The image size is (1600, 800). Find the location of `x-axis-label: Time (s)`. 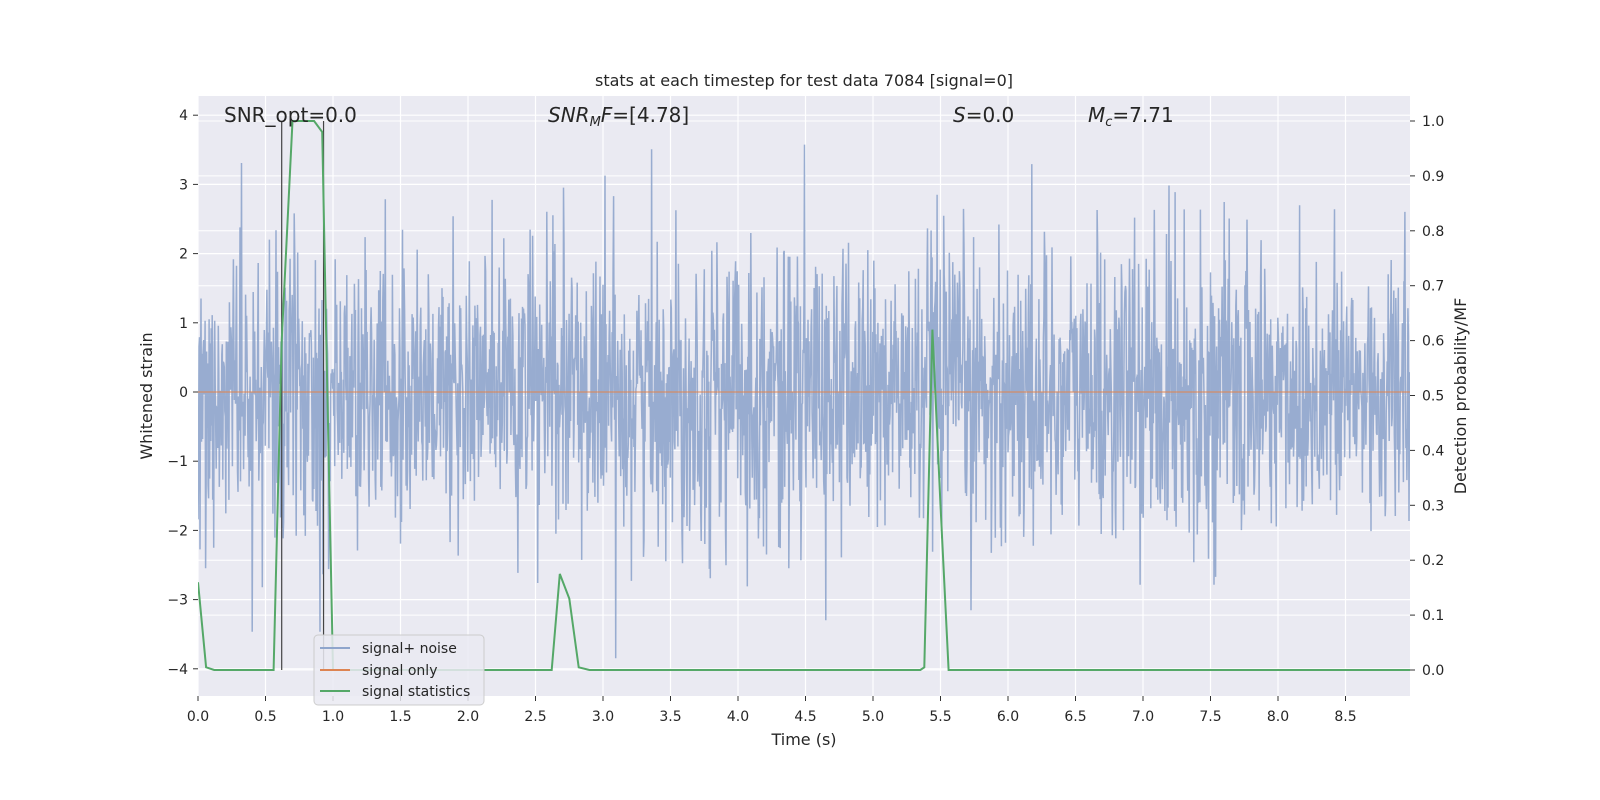

x-axis-label: Time (s) is located at coordinates (803, 739).